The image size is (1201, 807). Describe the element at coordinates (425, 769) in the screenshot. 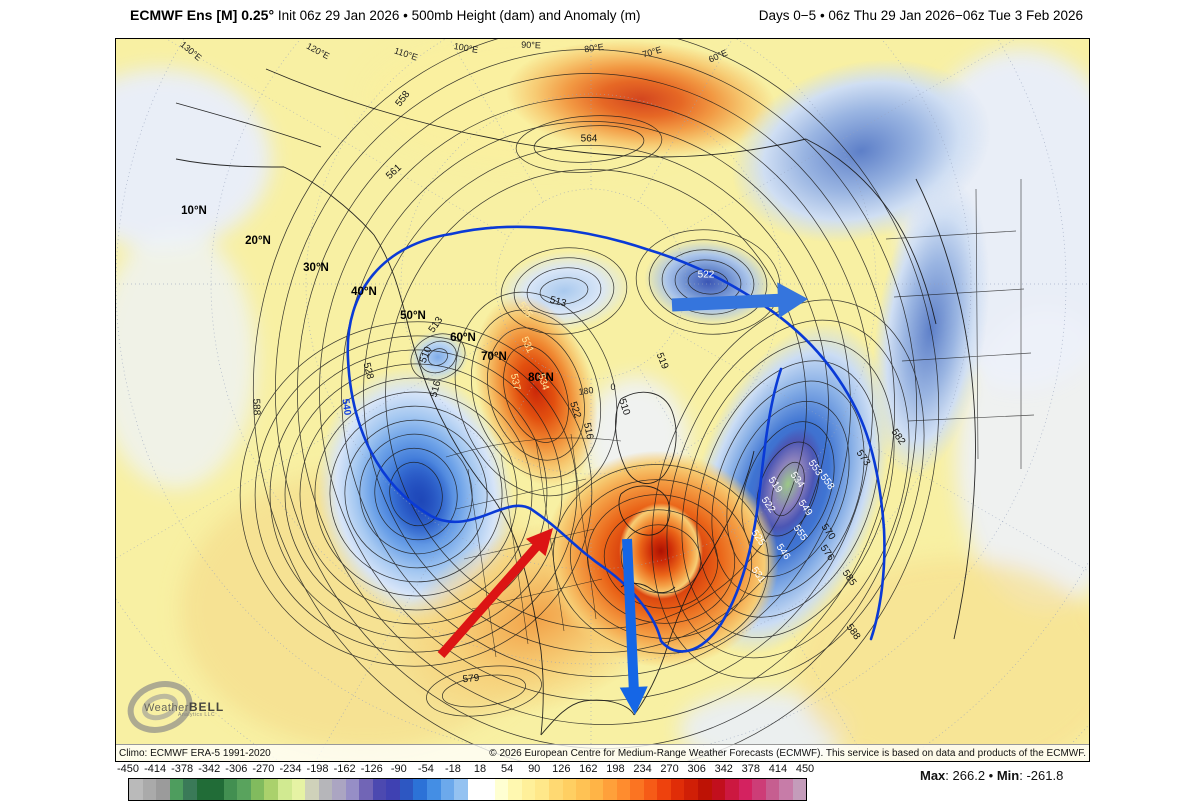

I see `colorbar-tick: -54` at that location.